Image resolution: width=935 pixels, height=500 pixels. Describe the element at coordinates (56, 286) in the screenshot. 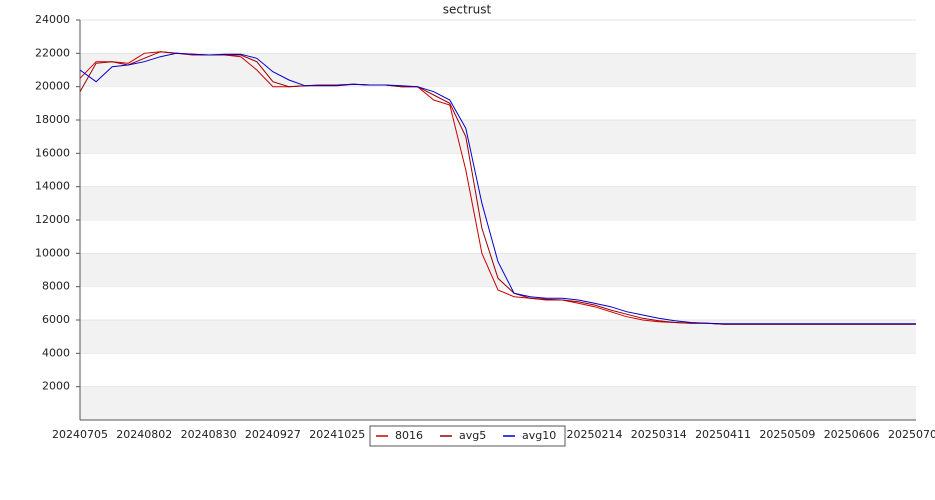

I see `y-tick-label: 8000` at that location.